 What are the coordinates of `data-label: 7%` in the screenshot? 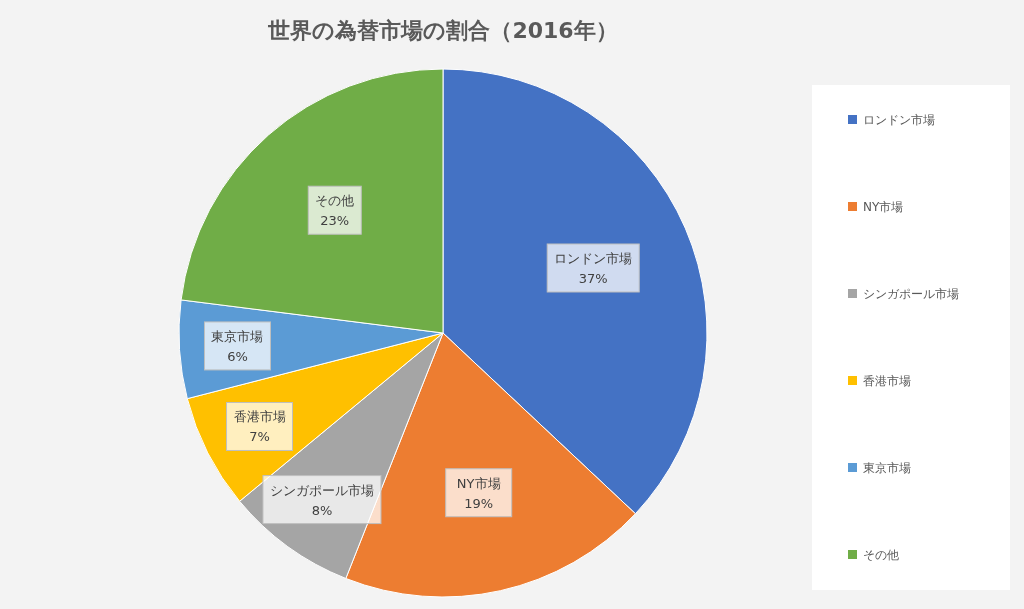 It's located at (259, 437).